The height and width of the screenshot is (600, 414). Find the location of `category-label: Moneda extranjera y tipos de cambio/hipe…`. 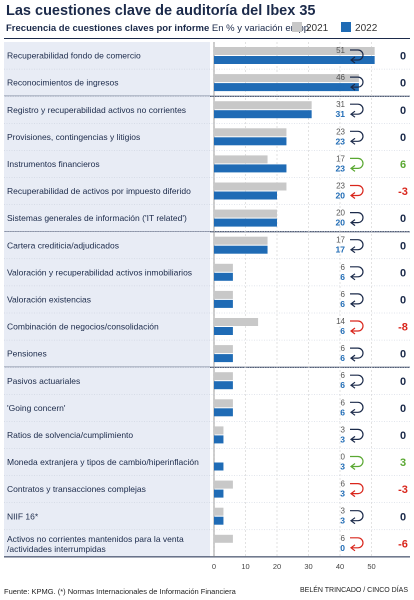

category-label: Moneda extranjera y tipos de cambio/hipe… is located at coordinates (103, 462).